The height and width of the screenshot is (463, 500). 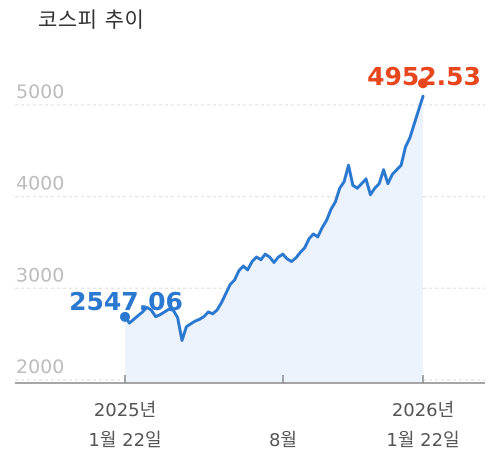 What do you see at coordinates (91, 20) in the screenshot?
I see `chart-title: 코스피 추이` at bounding box center [91, 20].